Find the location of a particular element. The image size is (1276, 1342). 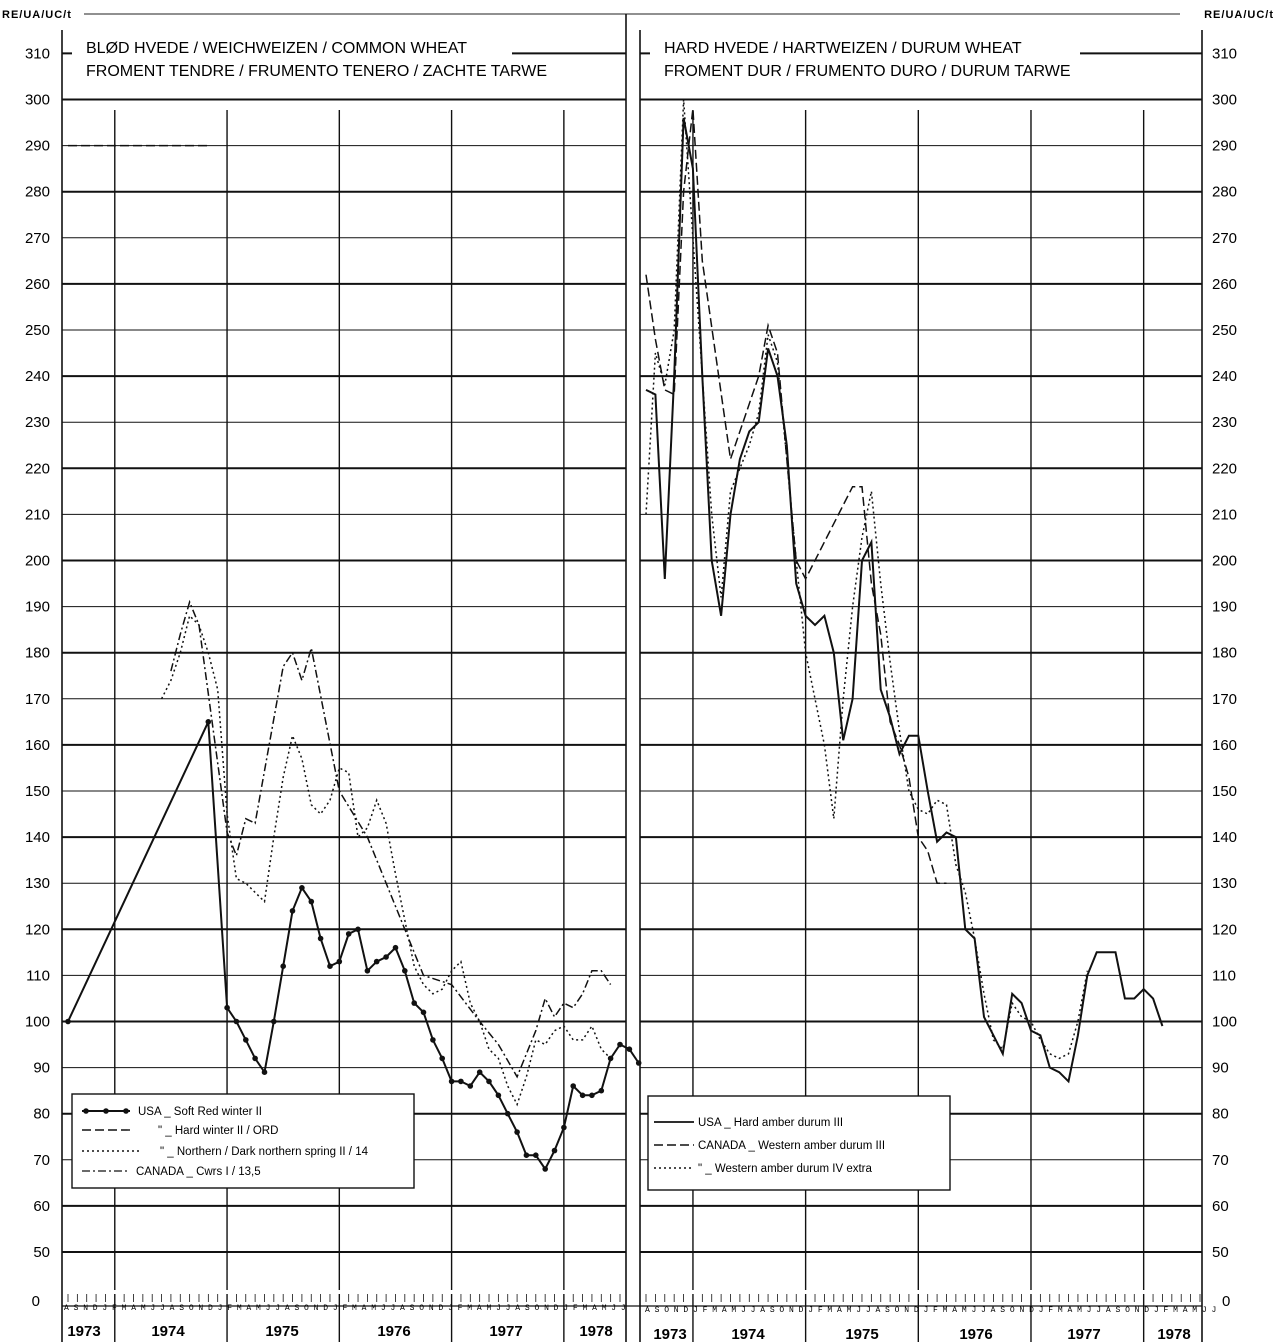

right-year-1978: 1978 is located at coordinates (1173, 1334).